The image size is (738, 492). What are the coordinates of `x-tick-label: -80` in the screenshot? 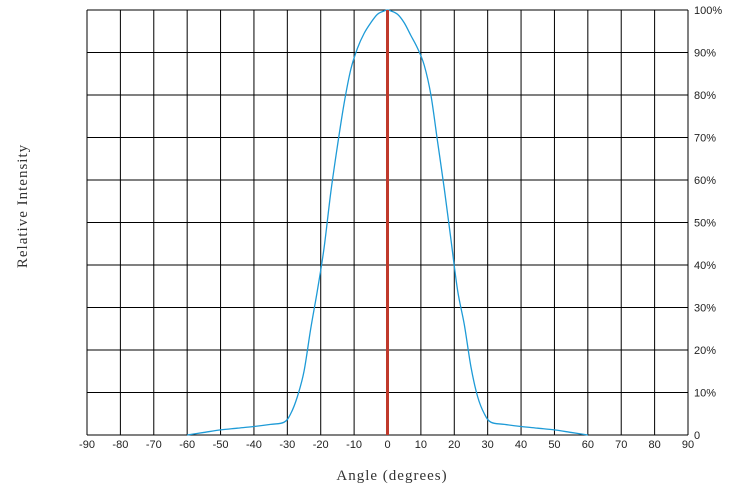 It's located at (120, 445).